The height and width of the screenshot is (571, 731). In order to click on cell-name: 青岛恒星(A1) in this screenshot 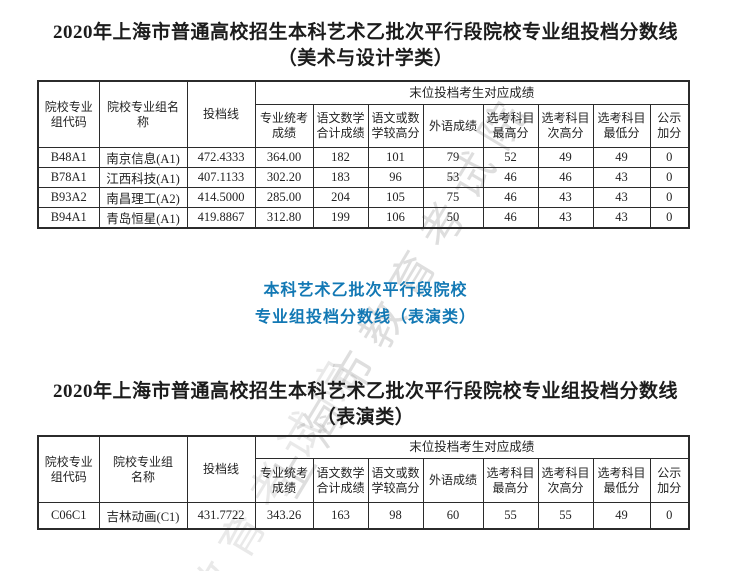, I will do `click(143, 218)`.